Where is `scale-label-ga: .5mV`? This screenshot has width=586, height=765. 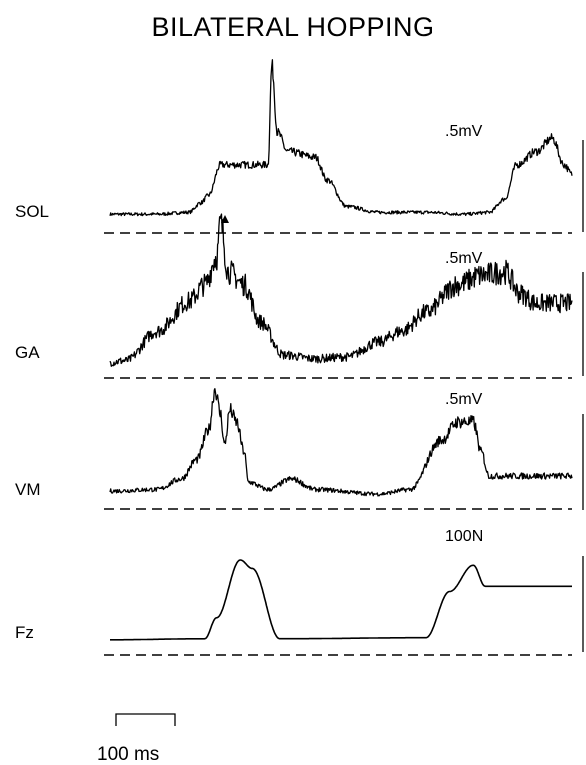
scale-label-ga: .5mV is located at coordinates (464, 258).